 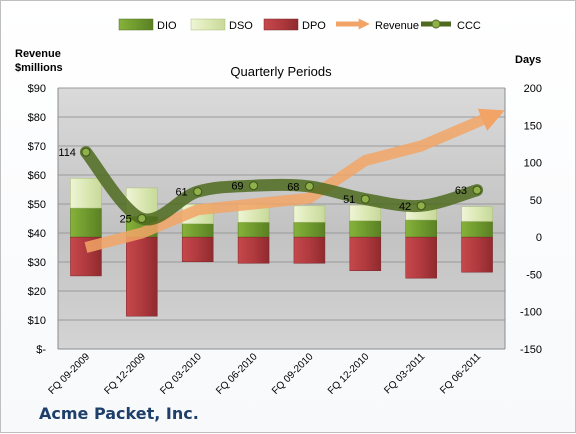 What do you see at coordinates (37, 205) in the screenshot?
I see `left-tick-label: $50` at bounding box center [37, 205].